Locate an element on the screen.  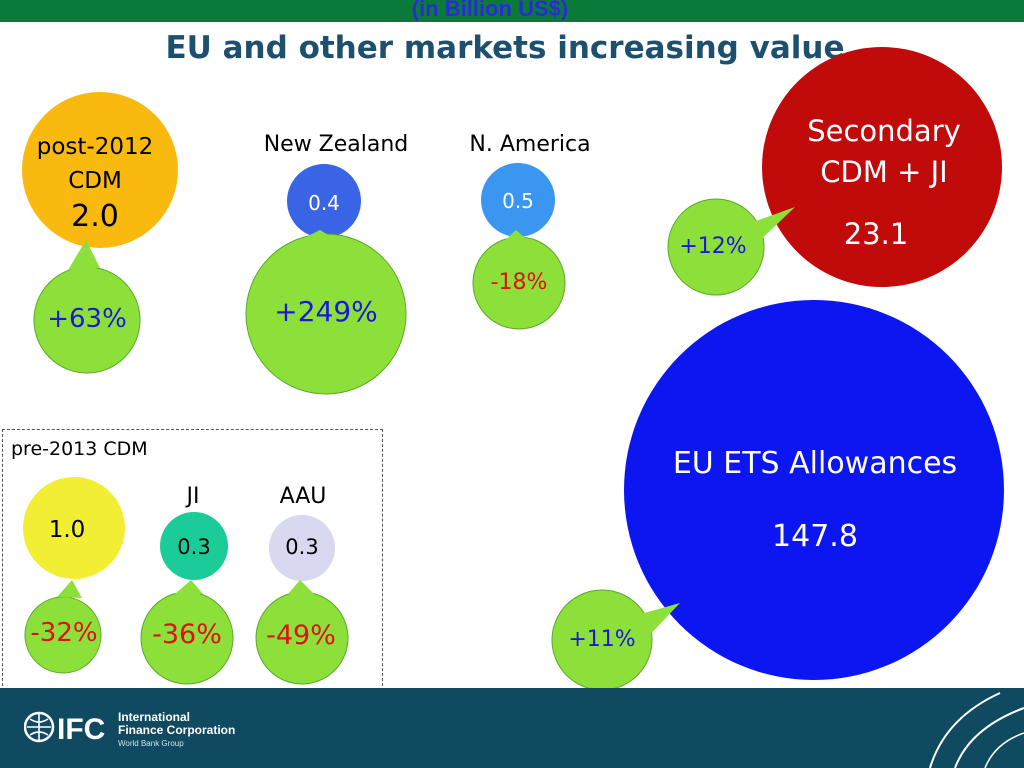
pre2013-cdm-value-bubble is located at coordinates (74, 528).